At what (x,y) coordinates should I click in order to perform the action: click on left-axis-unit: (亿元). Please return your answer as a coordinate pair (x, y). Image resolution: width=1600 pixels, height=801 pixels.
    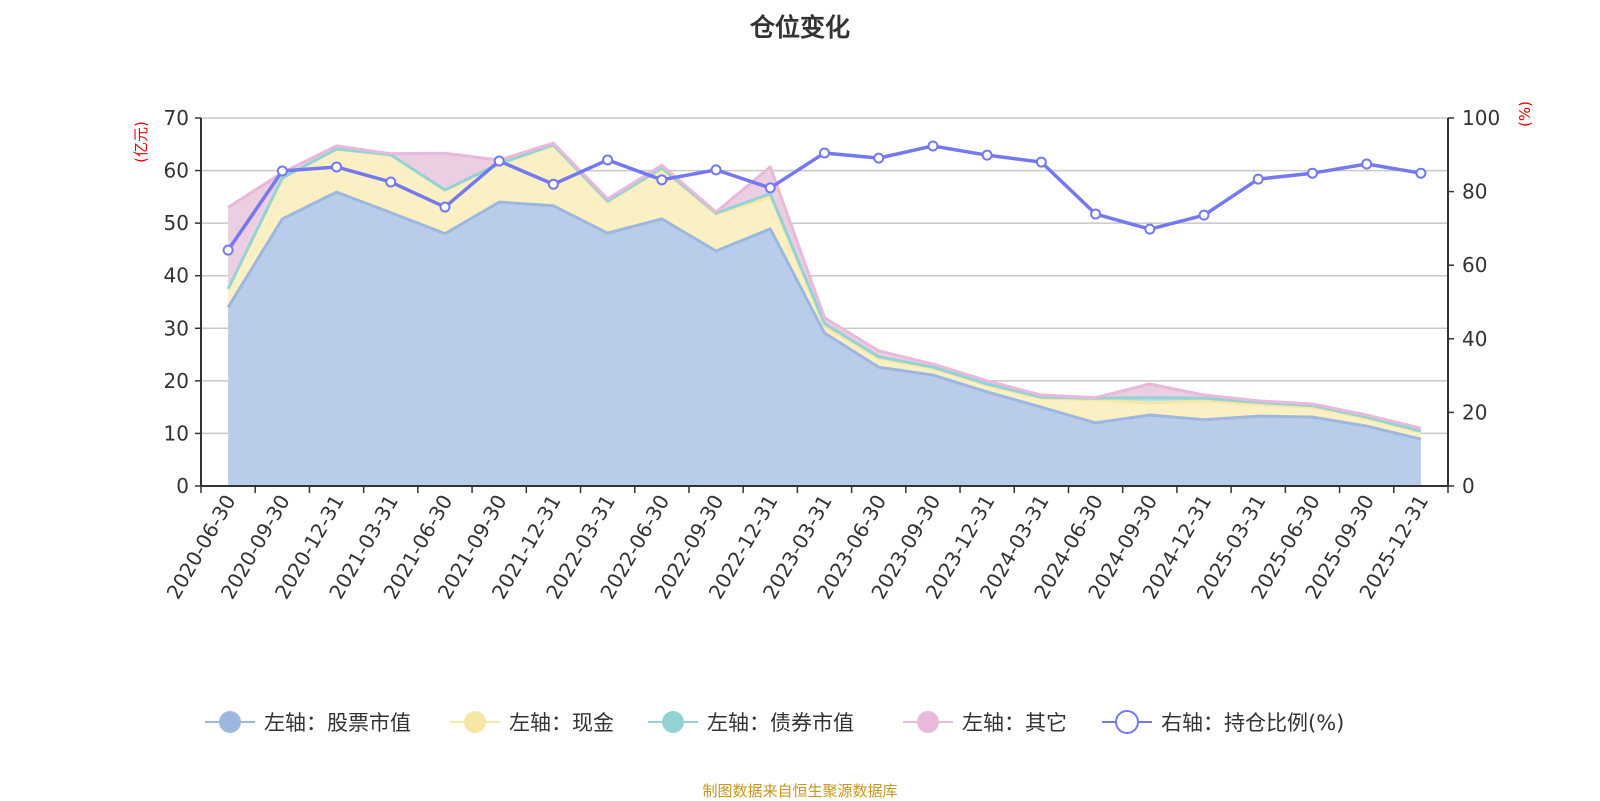
    Looking at the image, I should click on (141, 142).